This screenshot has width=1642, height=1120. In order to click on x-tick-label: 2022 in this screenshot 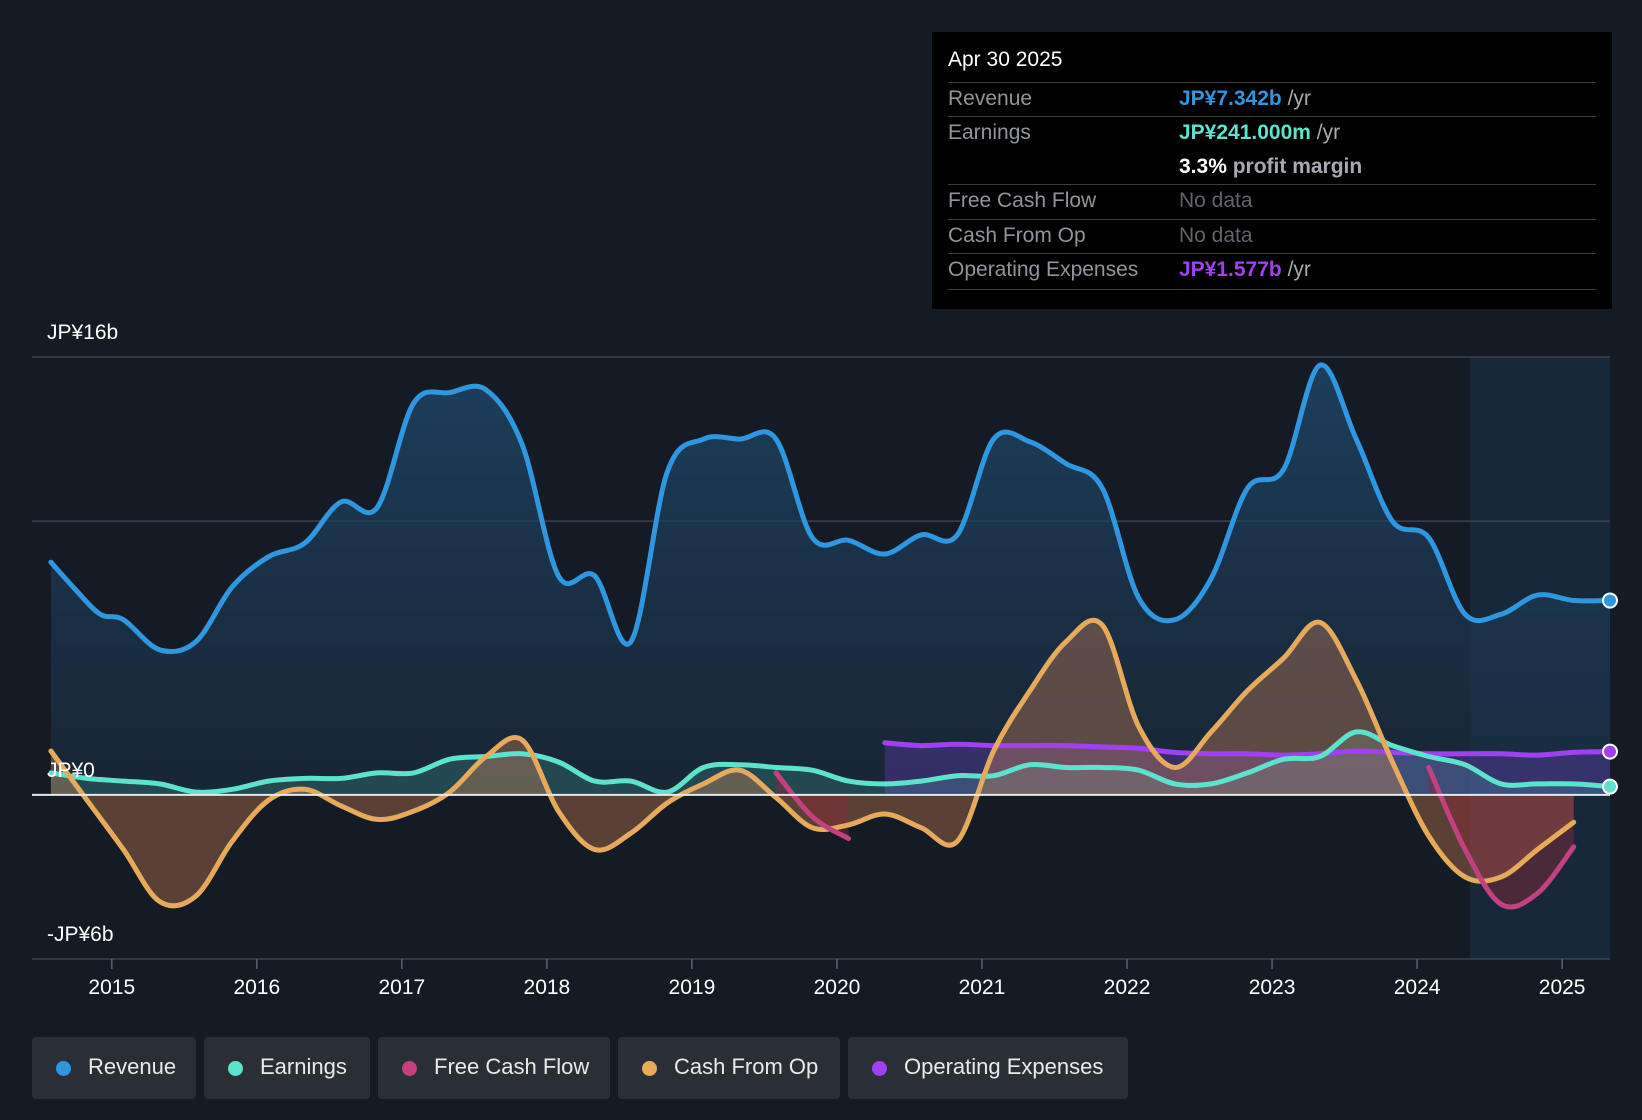, I will do `click(1127, 987)`.